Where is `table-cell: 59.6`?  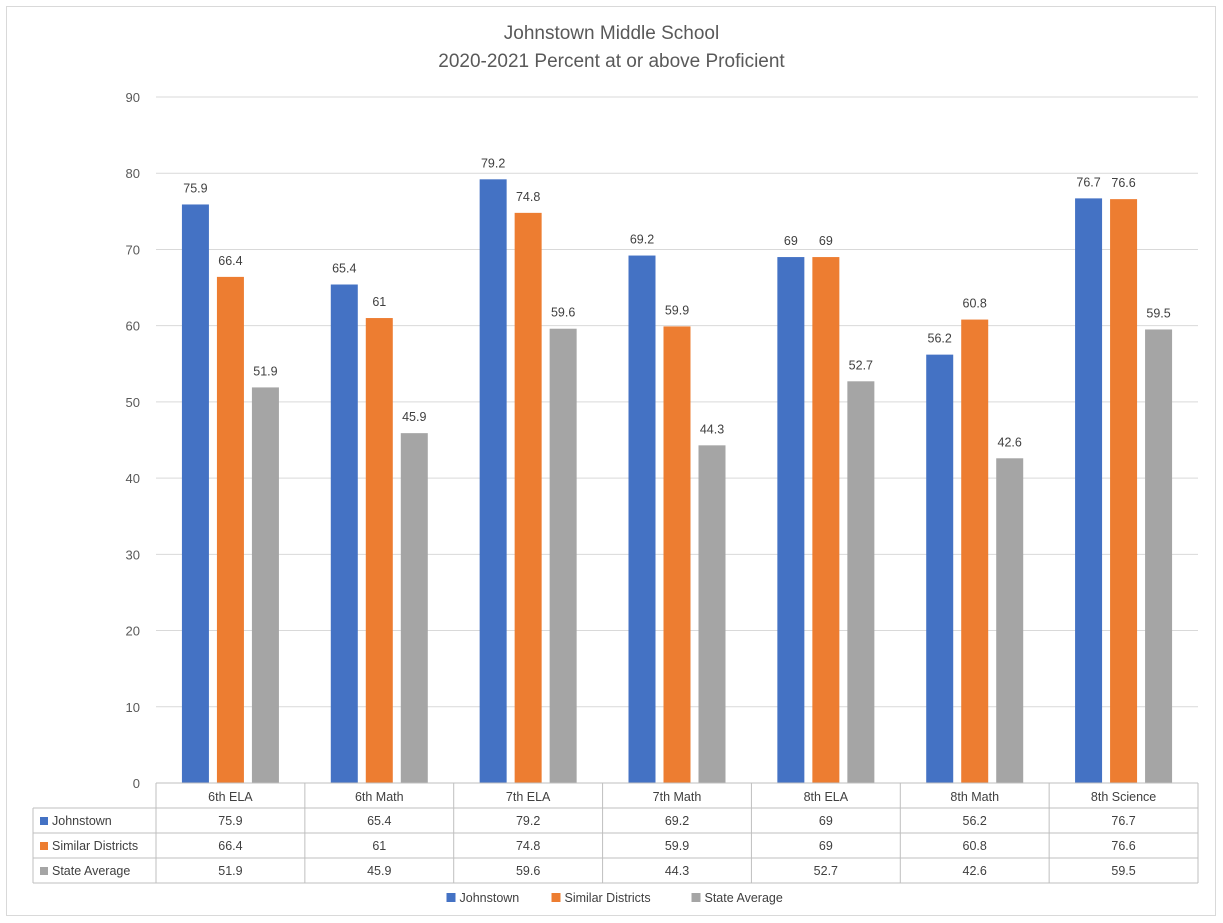
table-cell: 59.6 is located at coordinates (528, 871).